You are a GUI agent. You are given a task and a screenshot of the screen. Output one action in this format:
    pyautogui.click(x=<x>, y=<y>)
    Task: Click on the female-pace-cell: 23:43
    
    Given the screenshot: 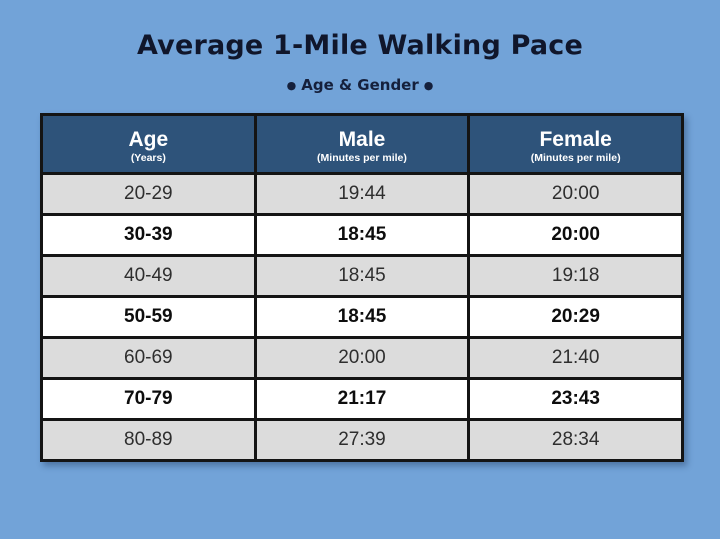 What is the action you would take?
    pyautogui.click(x=575, y=399)
    